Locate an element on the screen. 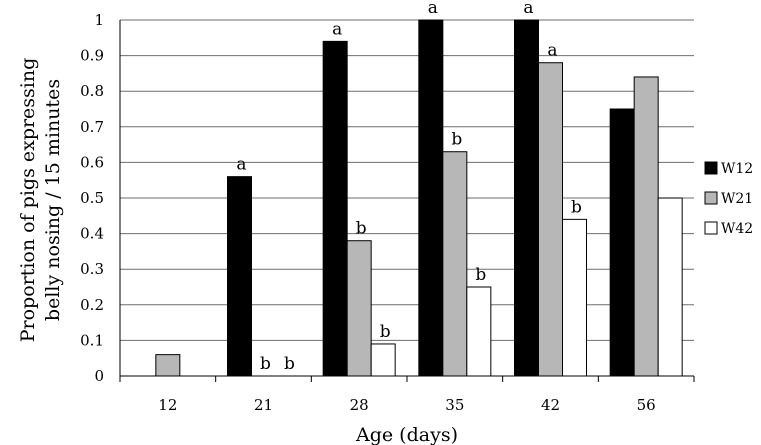  y-tick-label: 0.5 is located at coordinates (92, 198).